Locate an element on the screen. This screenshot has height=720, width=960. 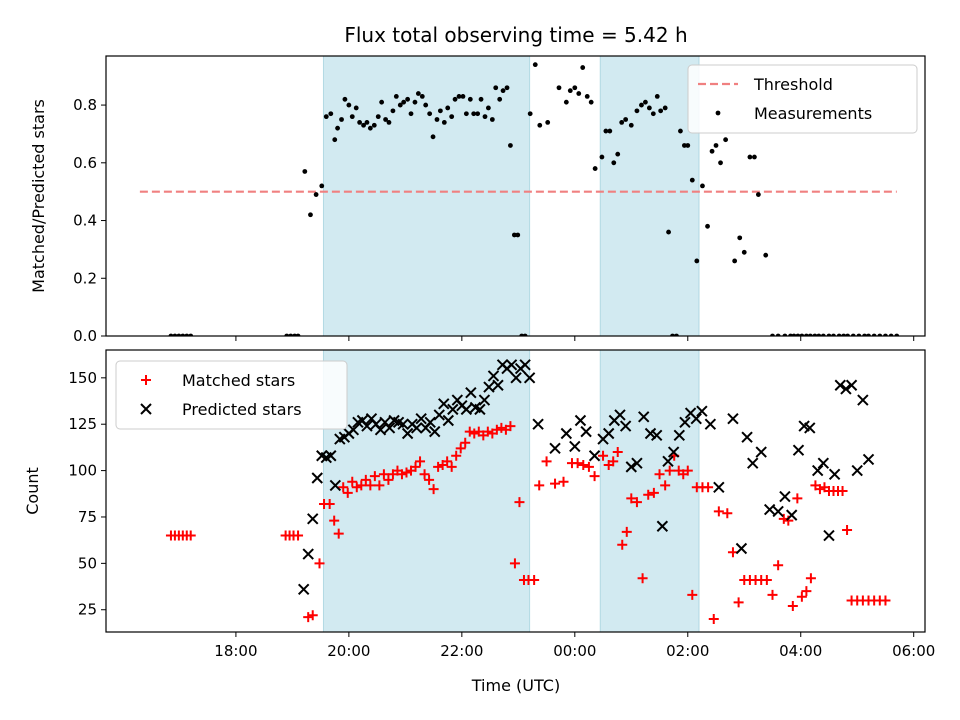
y-tick-label: 25 is located at coordinates (87, 610).